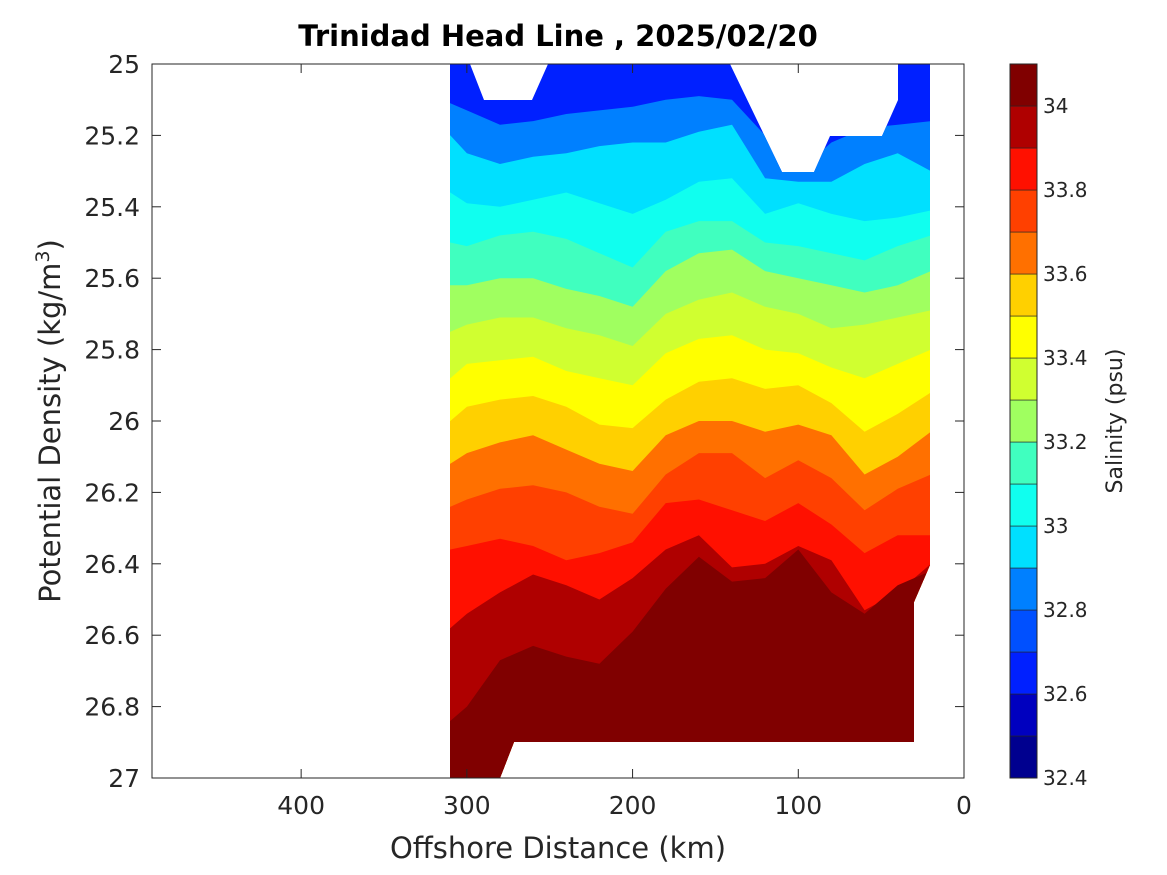  Describe the element at coordinates (1055, 526) in the screenshot. I see `colorbar-tick-label: 33` at that location.